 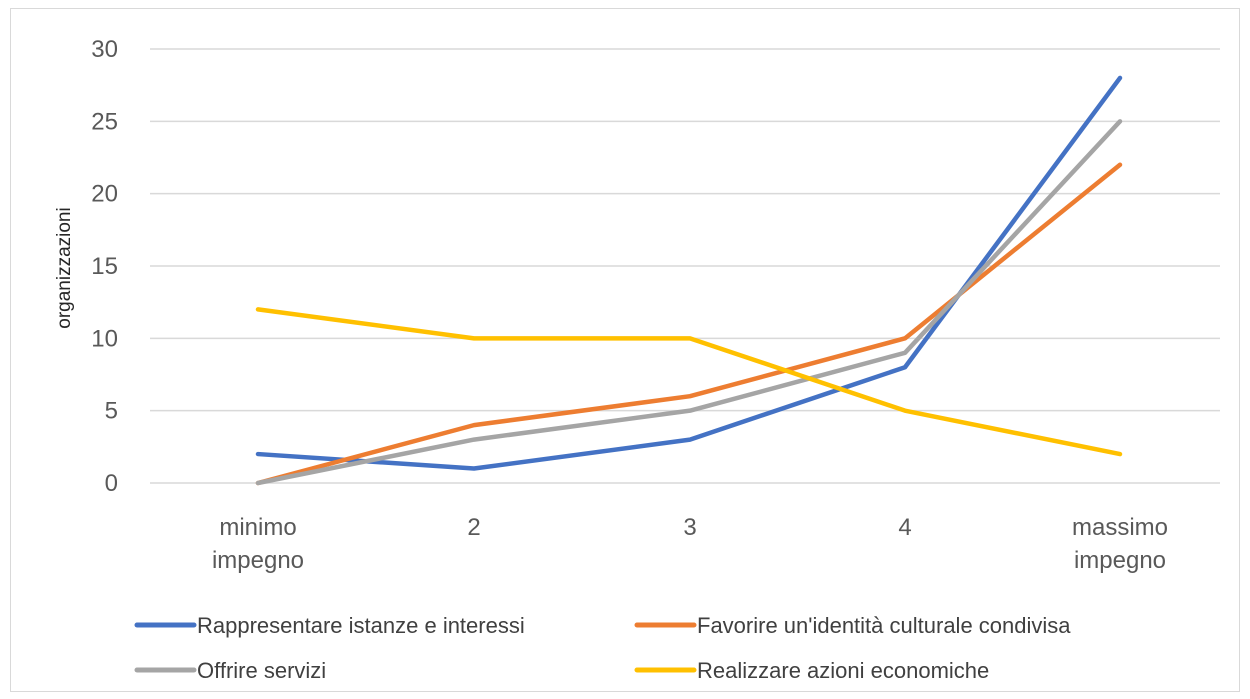 What do you see at coordinates (258, 544) in the screenshot?
I see `x-tick-label: minimo impegno` at bounding box center [258, 544].